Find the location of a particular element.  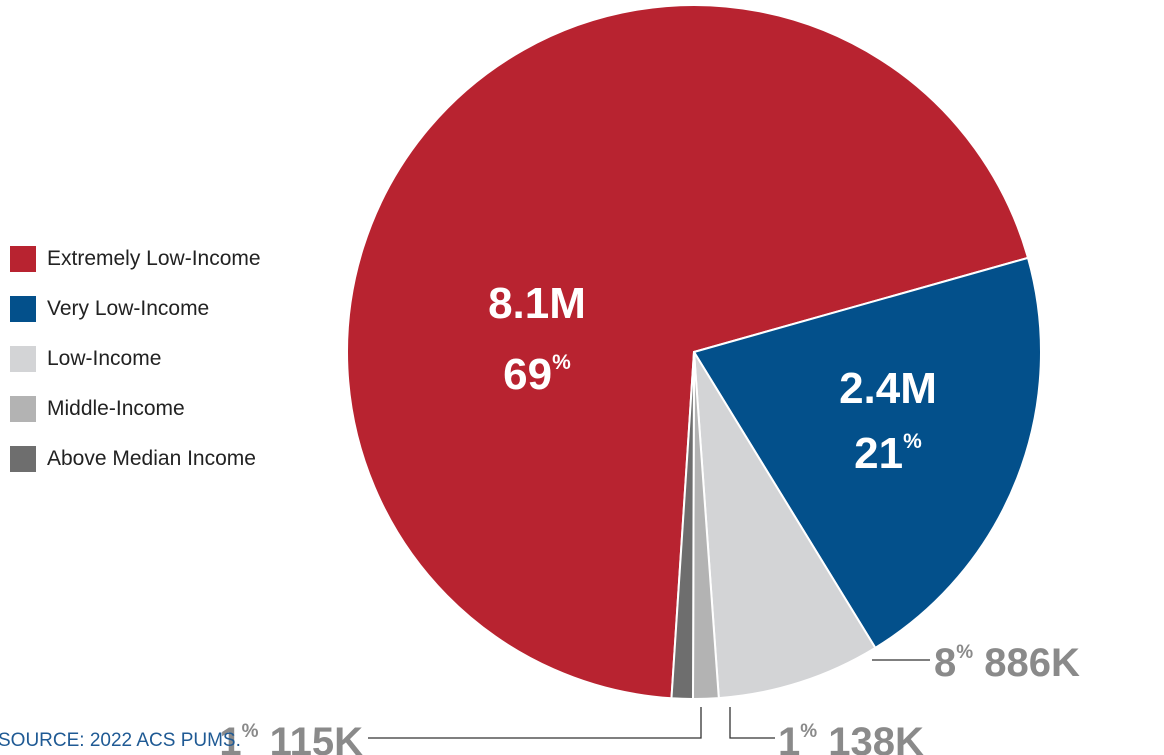

slice-count-label: 2.4M is located at coordinates (888, 388).